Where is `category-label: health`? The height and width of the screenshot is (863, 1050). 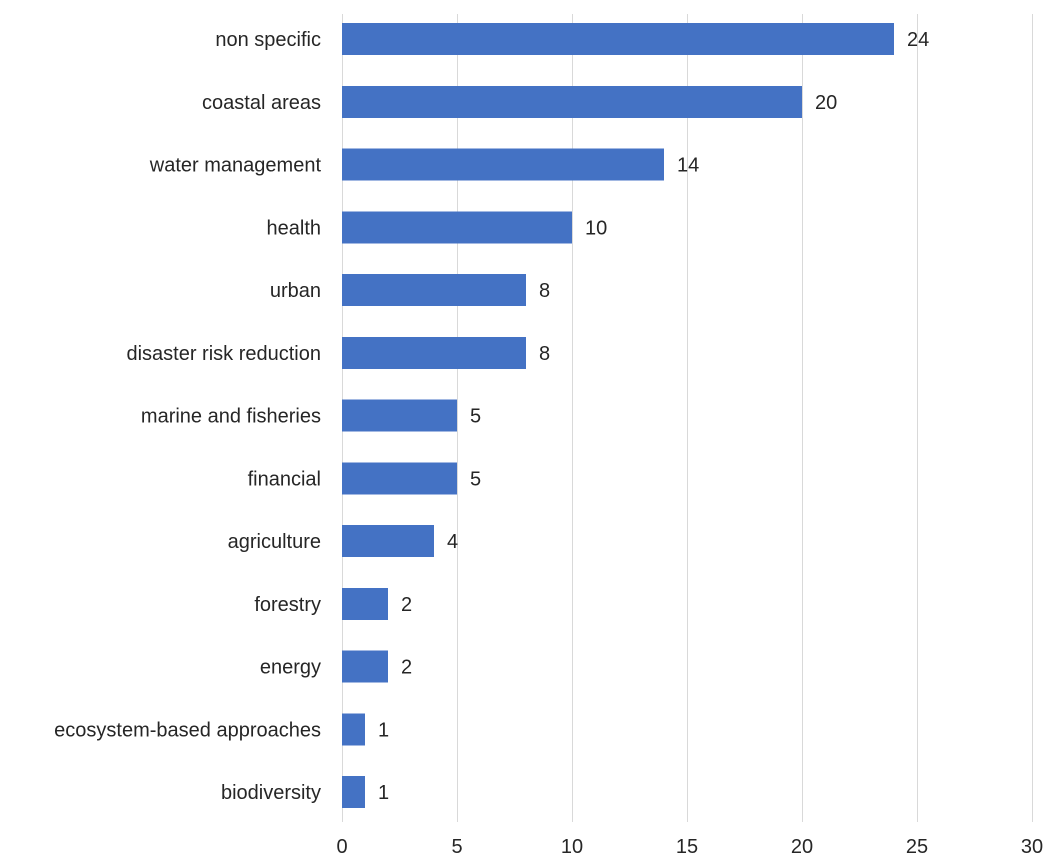 category-label: health is located at coordinates (294, 228).